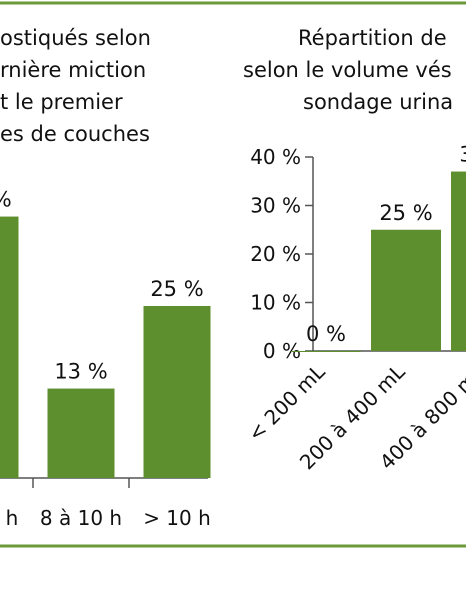 The width and height of the screenshot is (466, 600). What do you see at coordinates (73, 70) in the screenshot?
I see `chart-title: rnière miction` at bounding box center [73, 70].